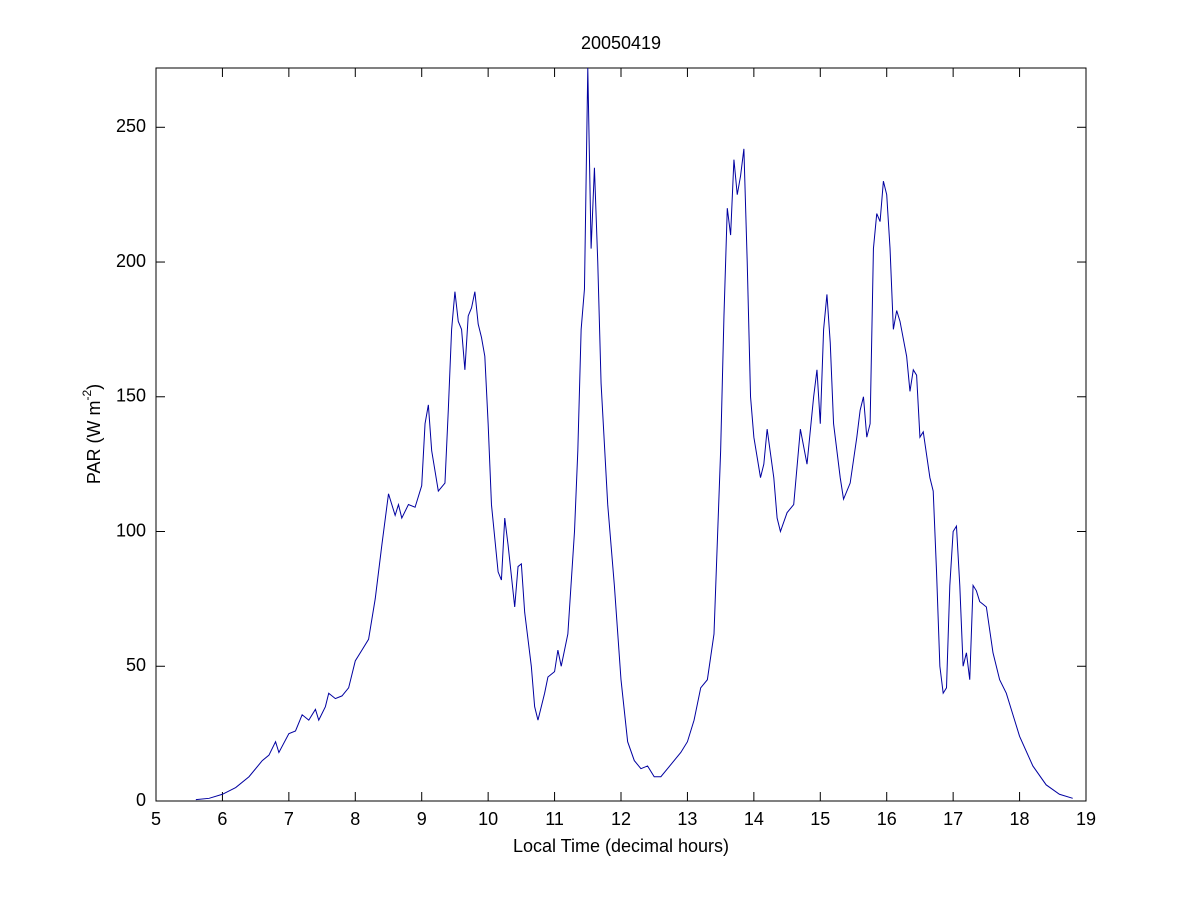  Describe the element at coordinates (820, 819) in the screenshot. I see `x-tick-label: 15` at that location.